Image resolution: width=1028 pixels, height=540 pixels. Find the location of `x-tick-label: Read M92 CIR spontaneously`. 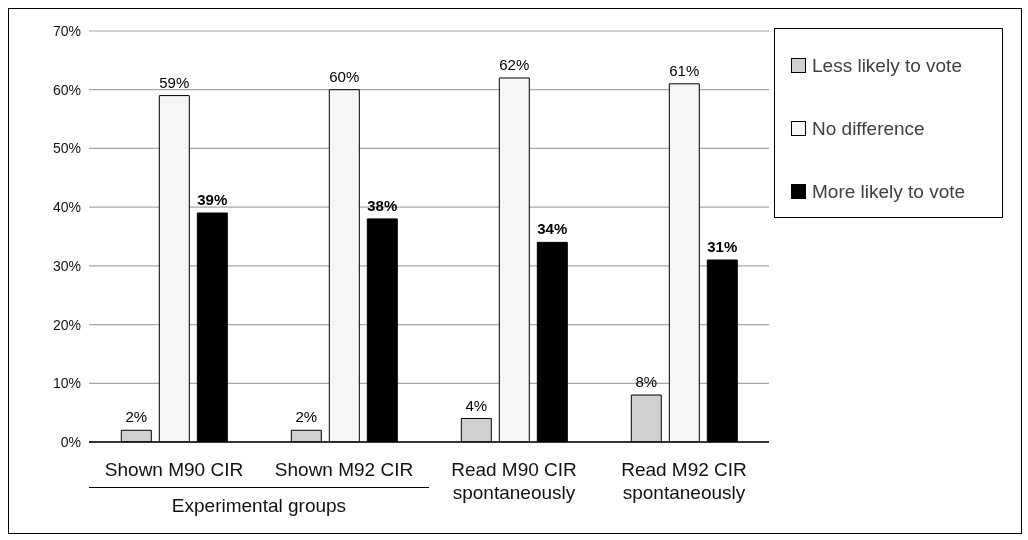

x-tick-label: Read M92 CIR spontaneously is located at coordinates (684, 481).